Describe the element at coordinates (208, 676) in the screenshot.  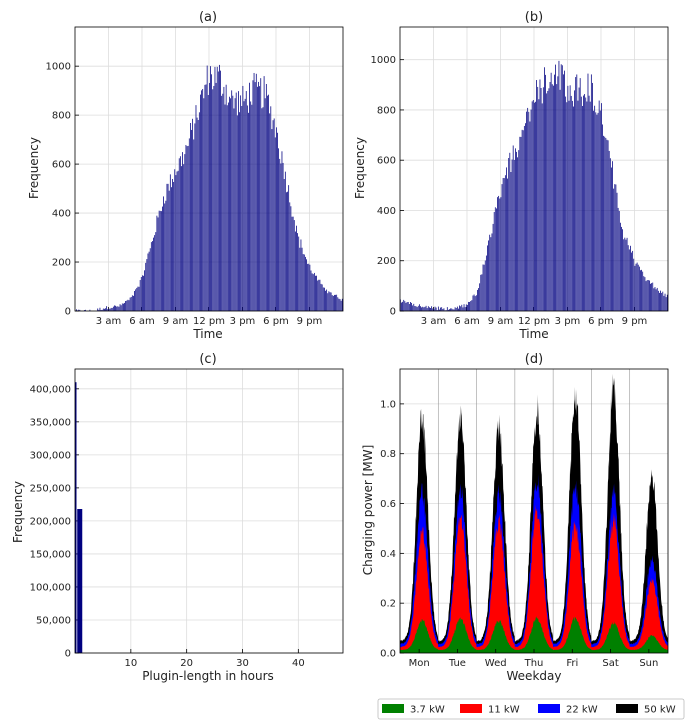
I see `panel-c-xlabel: Plugin-length in hours` at that location.